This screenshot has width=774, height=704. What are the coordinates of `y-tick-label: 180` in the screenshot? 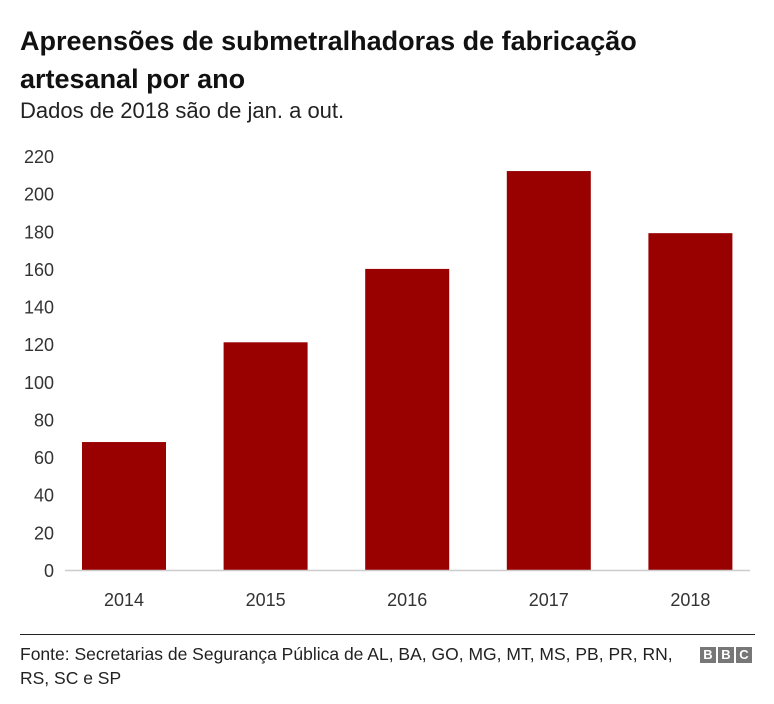 It's located at (39, 232).